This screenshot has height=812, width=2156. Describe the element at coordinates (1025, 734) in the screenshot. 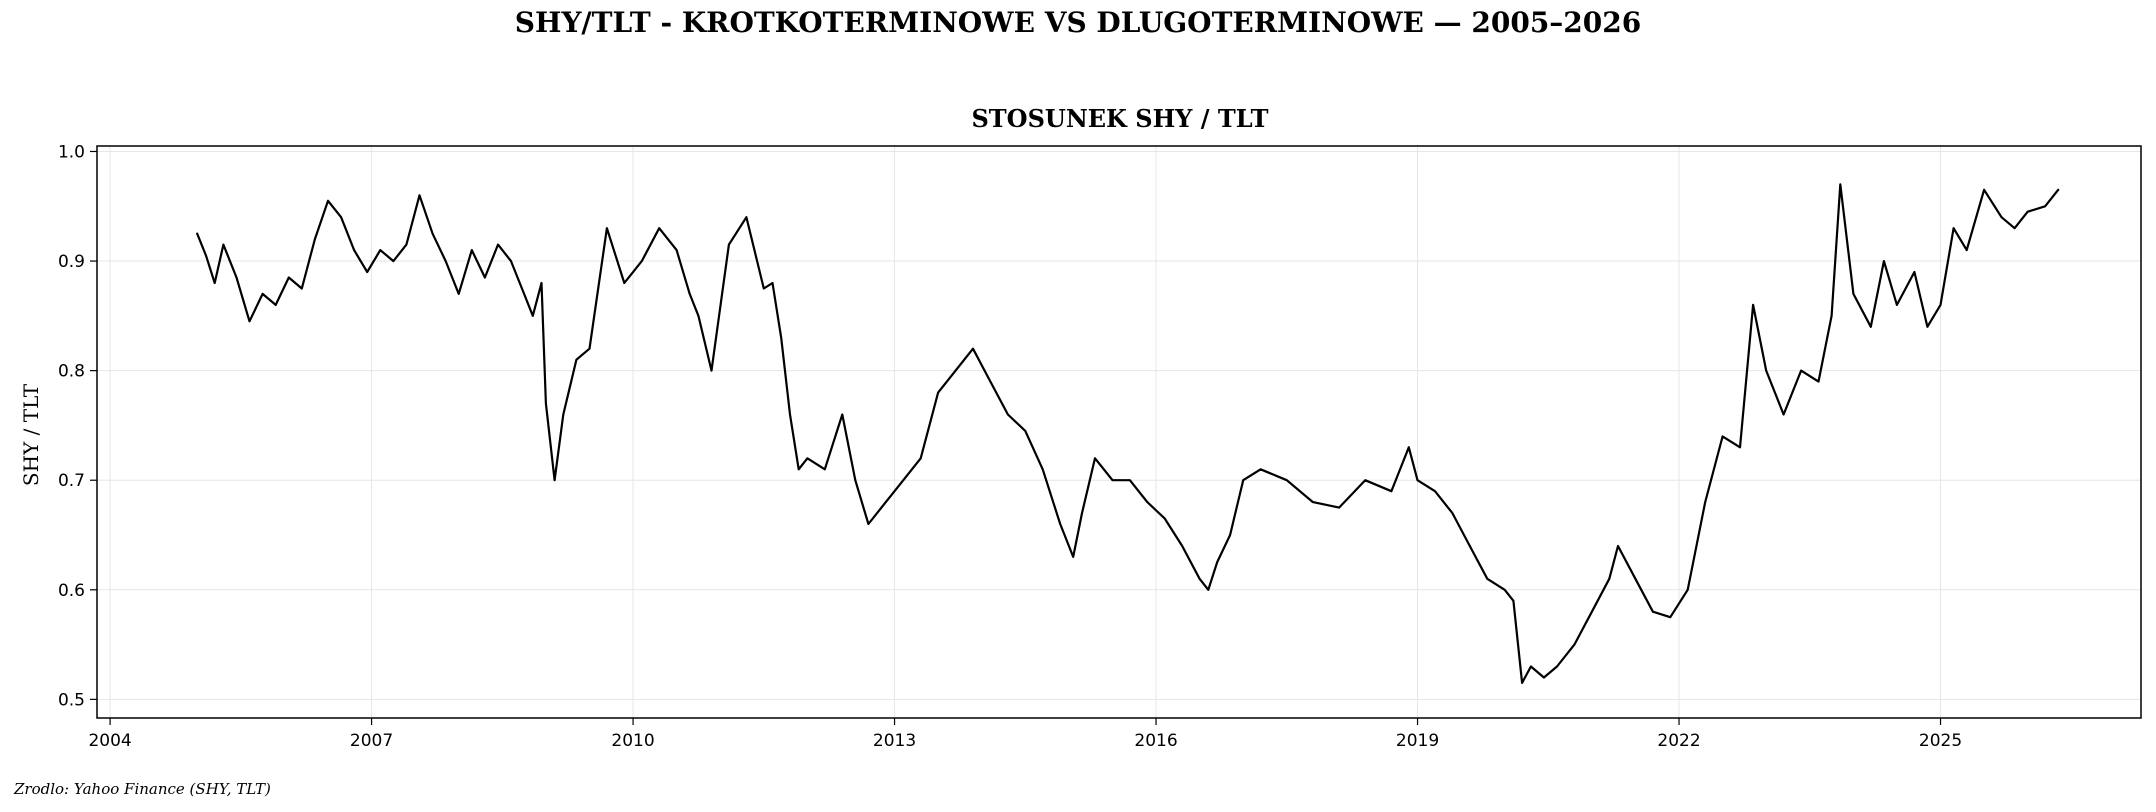

I see `x-axis: 2004 2007 2010 2013 2016 2019 2022 2025` at that location.